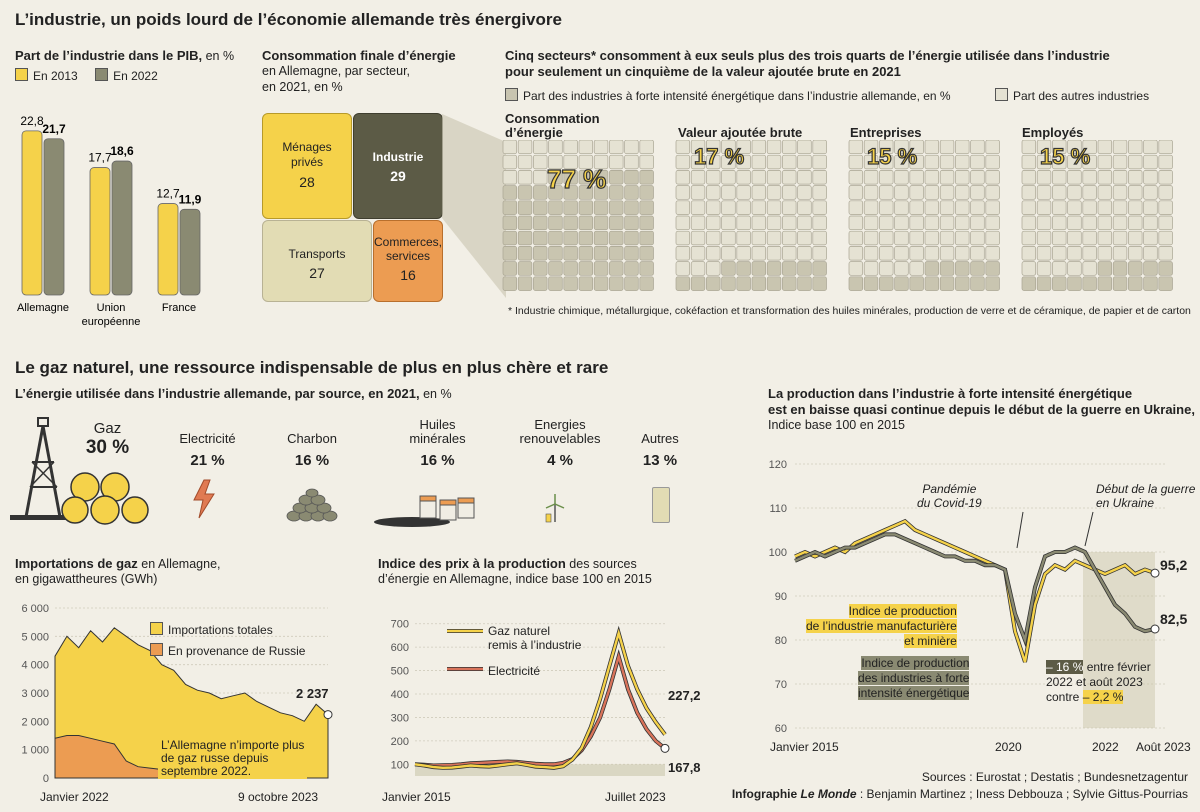  What do you see at coordinates (472, 563) in the screenshot?
I see `prix-title-text: Indice des prix à la production` at bounding box center [472, 563].